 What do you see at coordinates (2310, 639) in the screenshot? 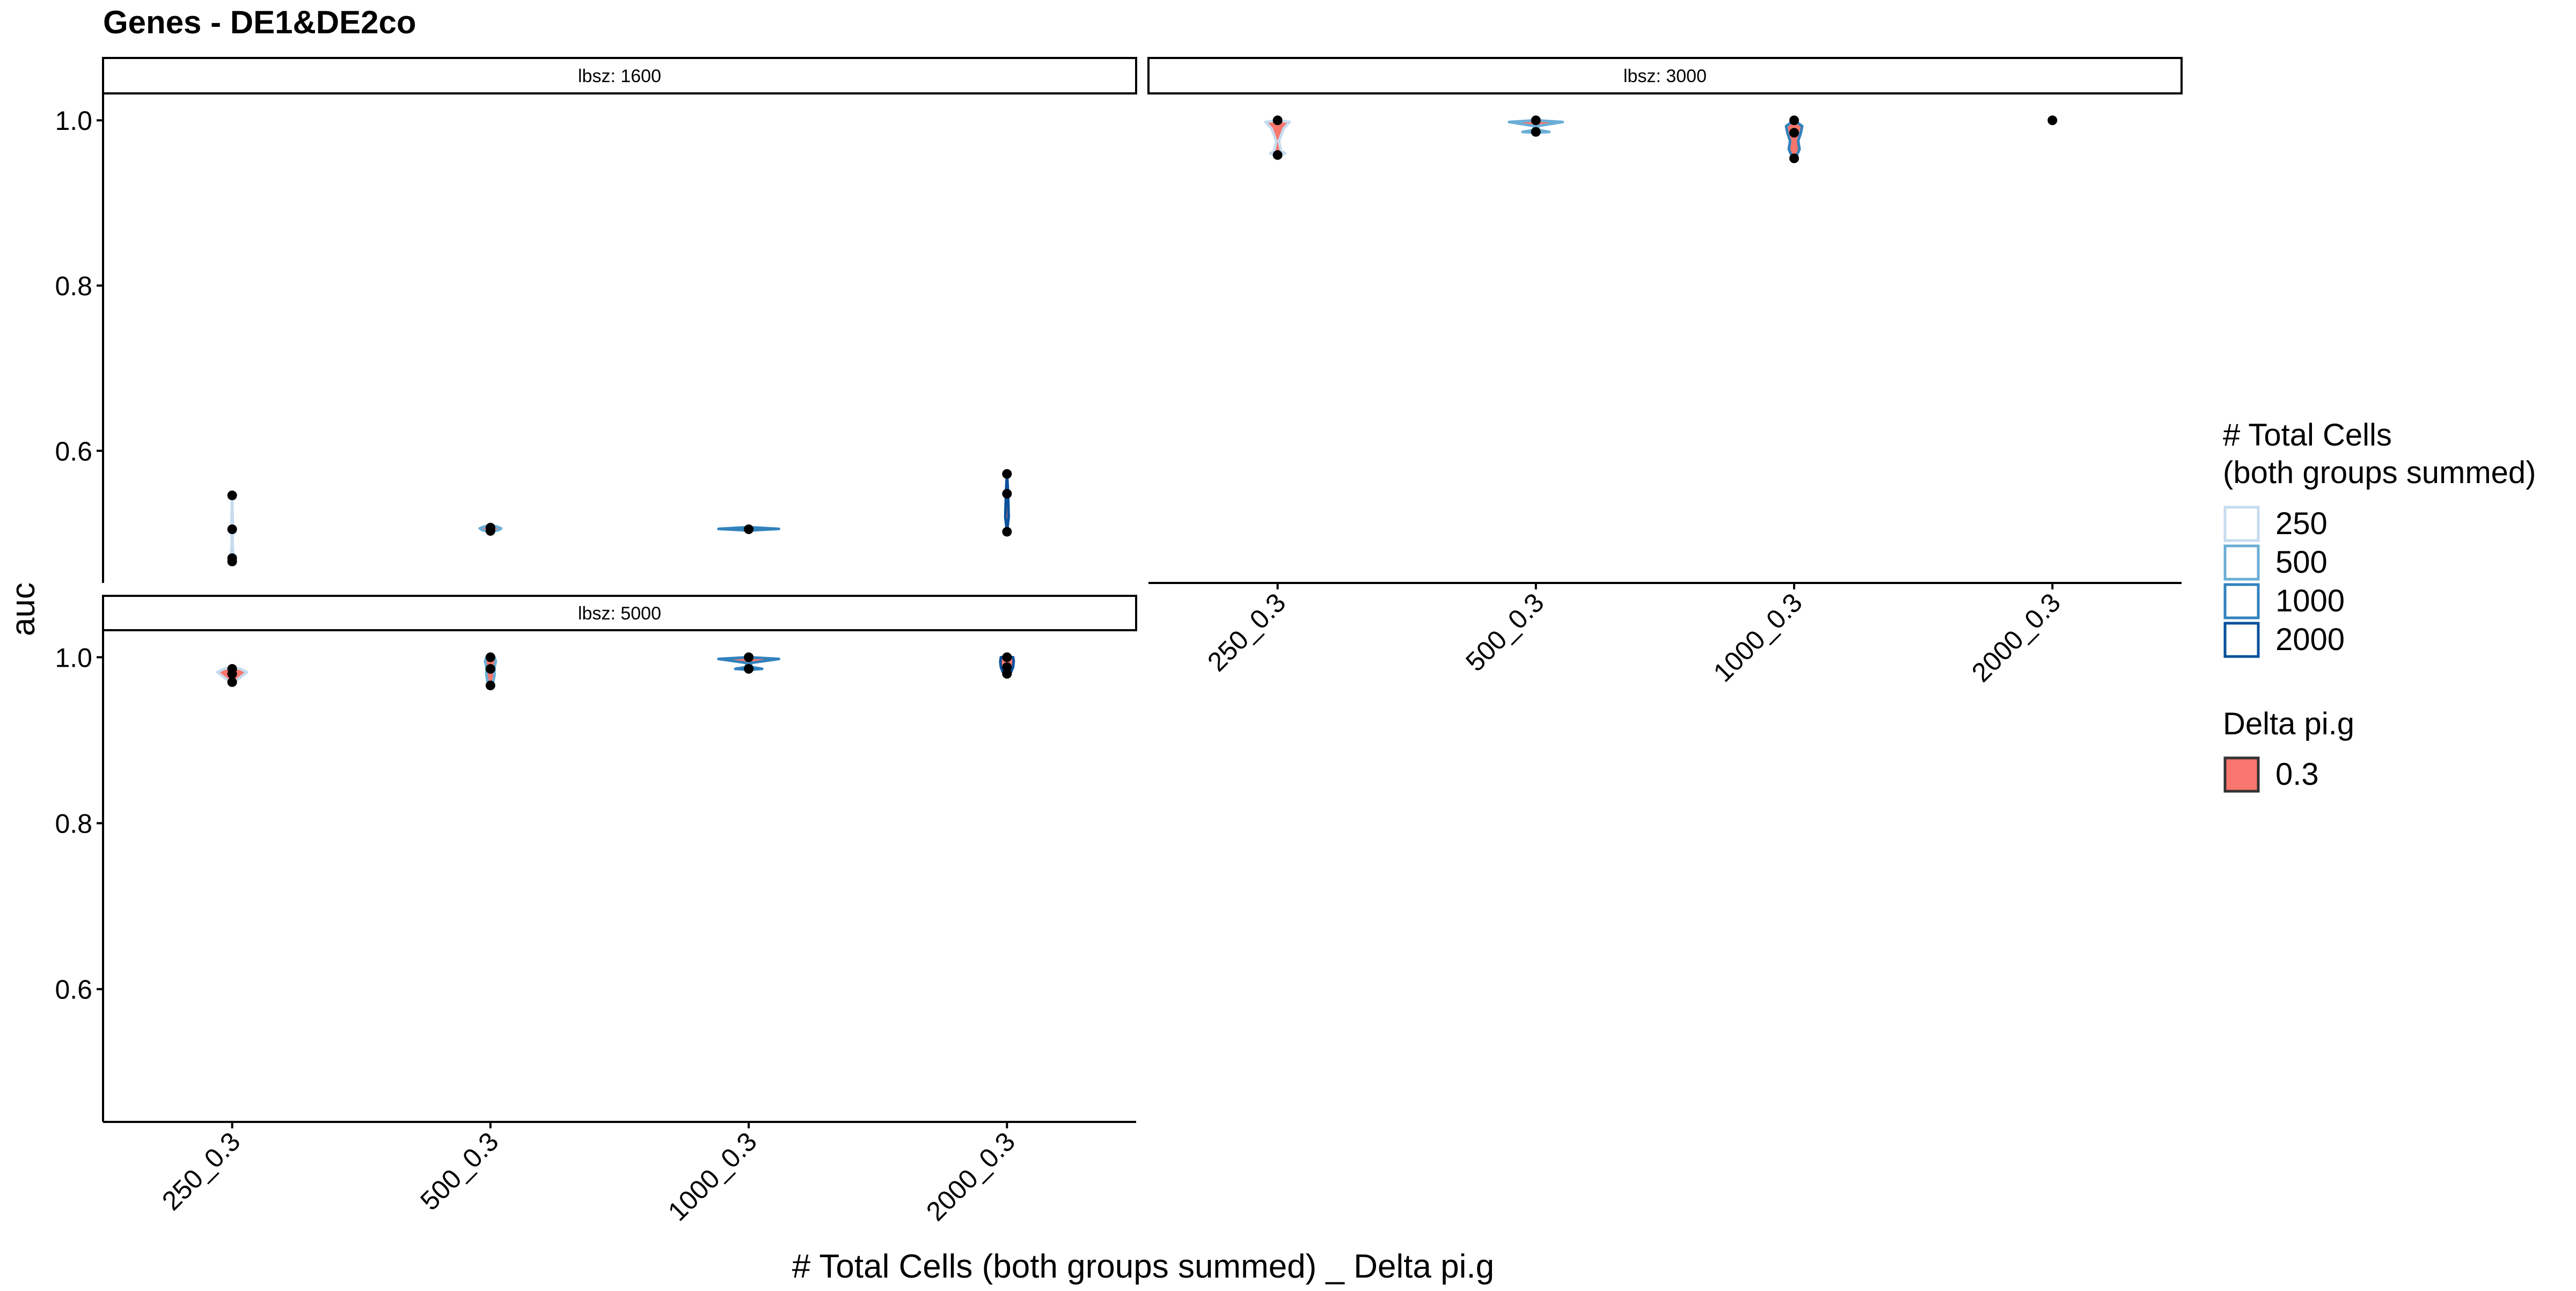
I see `legend-item-label: 2000` at bounding box center [2310, 639].